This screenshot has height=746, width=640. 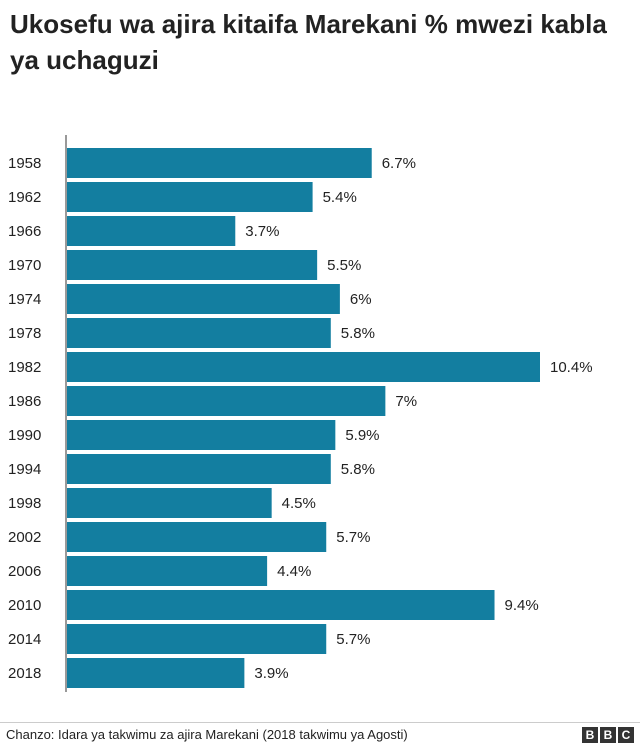 I want to click on y-tick-label: 1962, so click(x=24, y=197).